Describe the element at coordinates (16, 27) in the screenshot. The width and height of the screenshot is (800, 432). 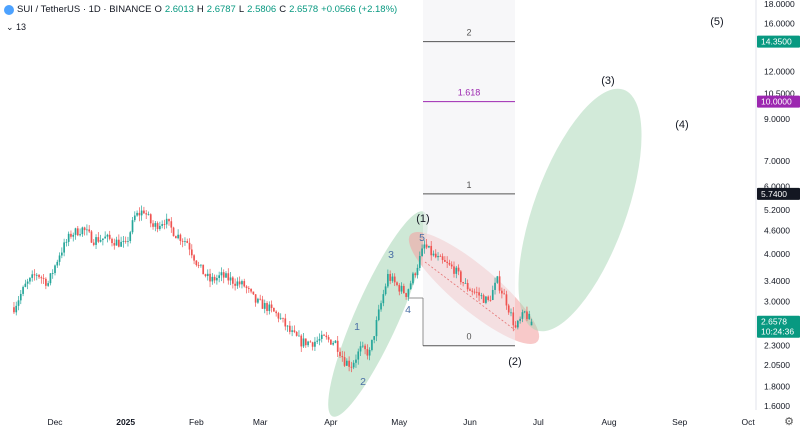
I see `indicators-toggle: ⌄ 13` at that location.